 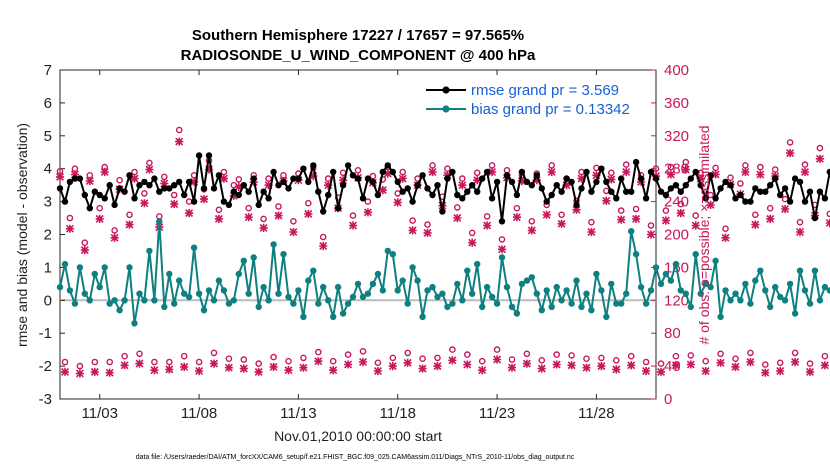 What do you see at coordinates (45, 399) in the screenshot?
I see `left-tick-label: -3` at bounding box center [45, 399].